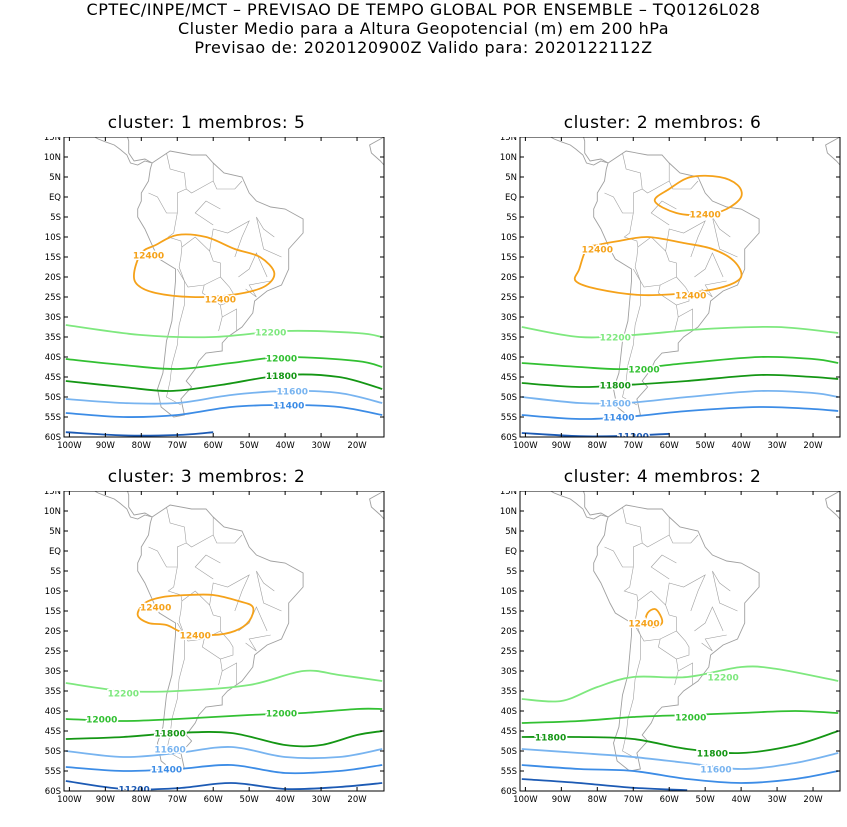 Image resolution: width=847 pixels, height=827 pixels. I want to click on lat-tick-label: 55S, so click(509, 772).